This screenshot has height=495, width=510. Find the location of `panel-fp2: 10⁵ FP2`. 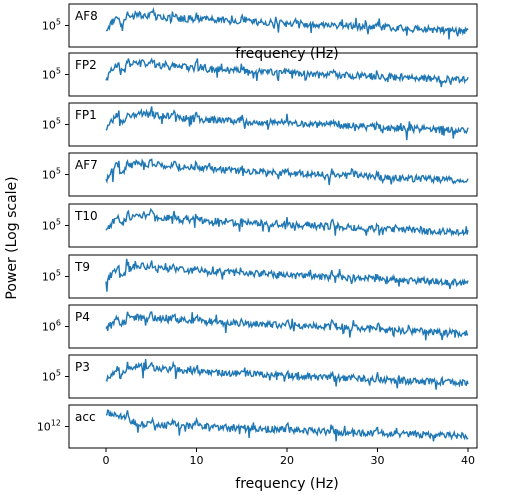

panel-fp2: 10⁵ FP2 is located at coordinates (260, 74).